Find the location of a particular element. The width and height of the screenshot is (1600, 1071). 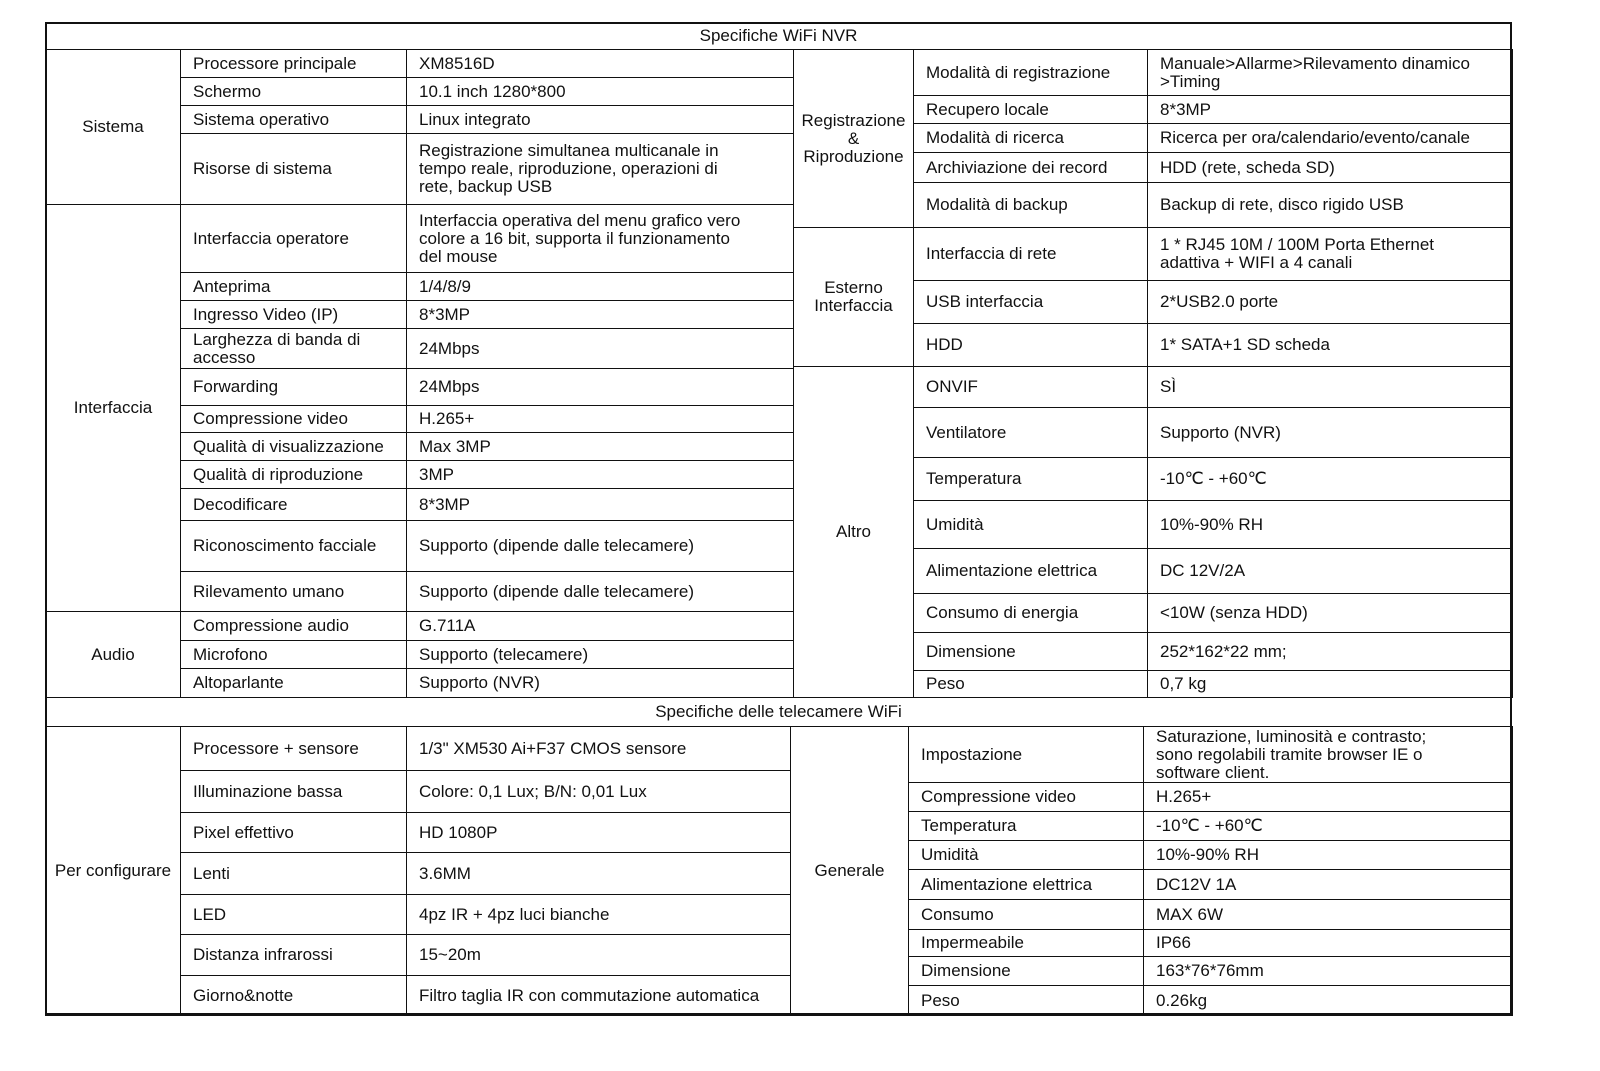

spec-label: Schermo is located at coordinates (293, 91).